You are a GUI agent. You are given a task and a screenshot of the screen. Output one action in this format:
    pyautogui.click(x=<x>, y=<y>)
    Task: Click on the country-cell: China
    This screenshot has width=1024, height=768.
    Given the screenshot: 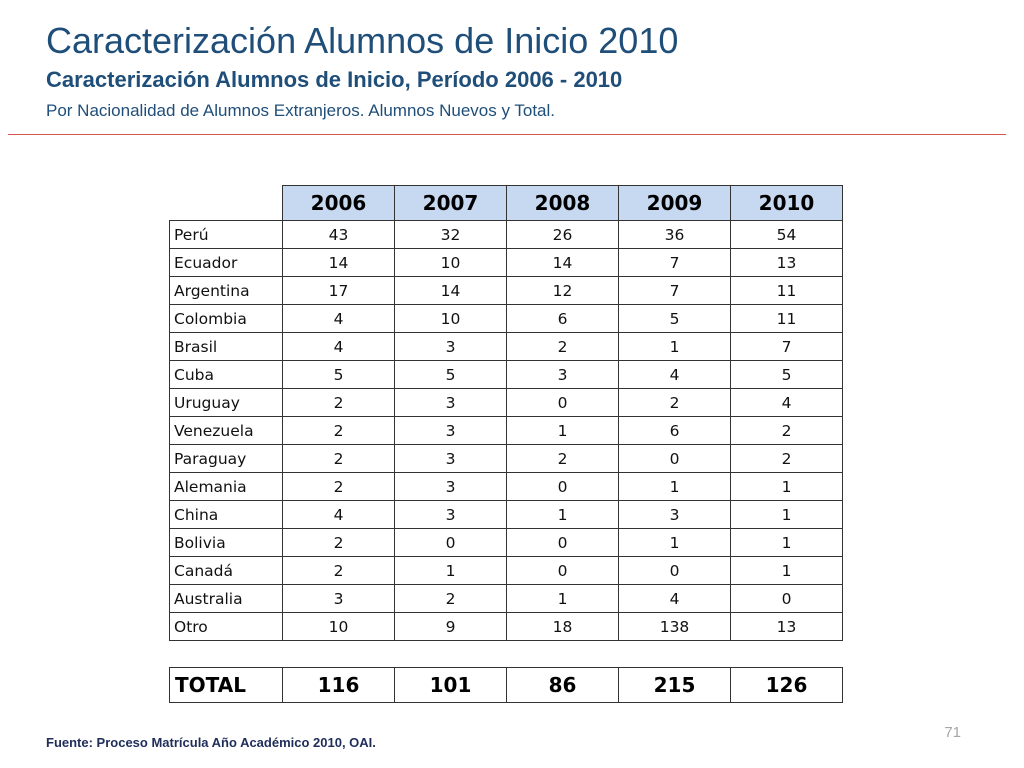 What is the action you would take?
    pyautogui.click(x=226, y=514)
    